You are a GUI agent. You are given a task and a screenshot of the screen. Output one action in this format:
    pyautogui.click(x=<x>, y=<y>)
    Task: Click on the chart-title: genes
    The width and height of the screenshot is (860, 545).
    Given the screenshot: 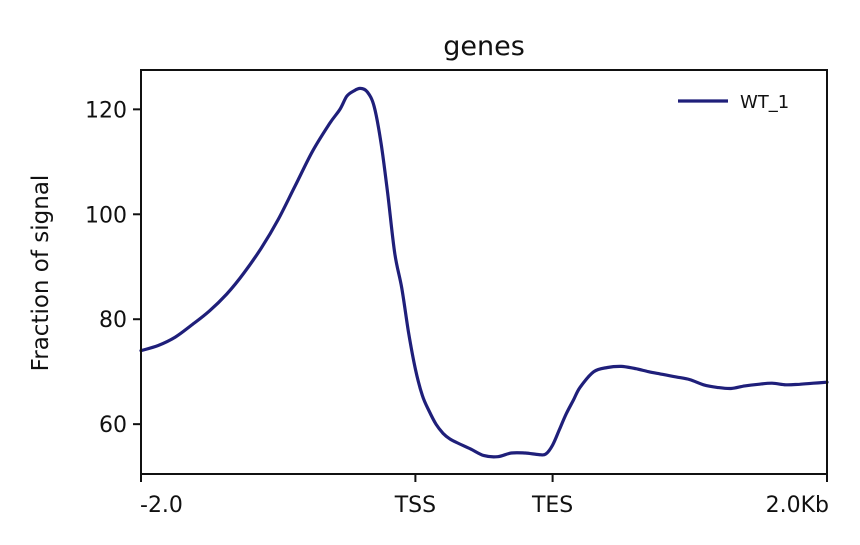 What is the action you would take?
    pyautogui.click(x=484, y=46)
    